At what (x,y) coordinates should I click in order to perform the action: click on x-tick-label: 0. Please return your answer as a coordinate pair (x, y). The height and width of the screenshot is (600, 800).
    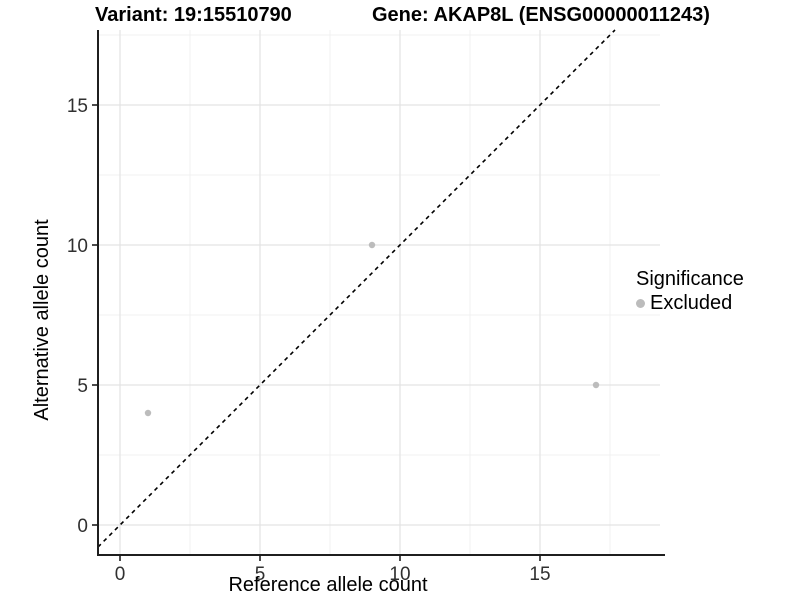
    Looking at the image, I should click on (120, 574).